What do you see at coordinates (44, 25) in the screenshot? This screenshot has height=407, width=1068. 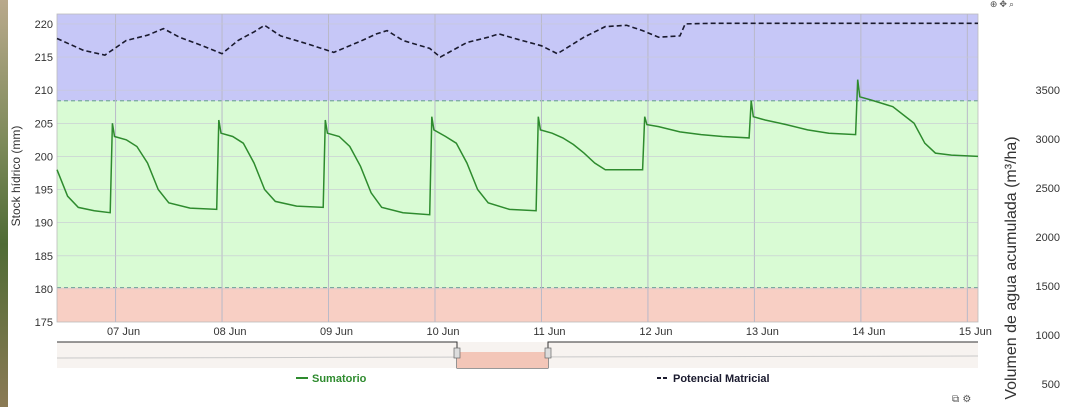 I see `y-left-tick-label: 220` at bounding box center [44, 25].